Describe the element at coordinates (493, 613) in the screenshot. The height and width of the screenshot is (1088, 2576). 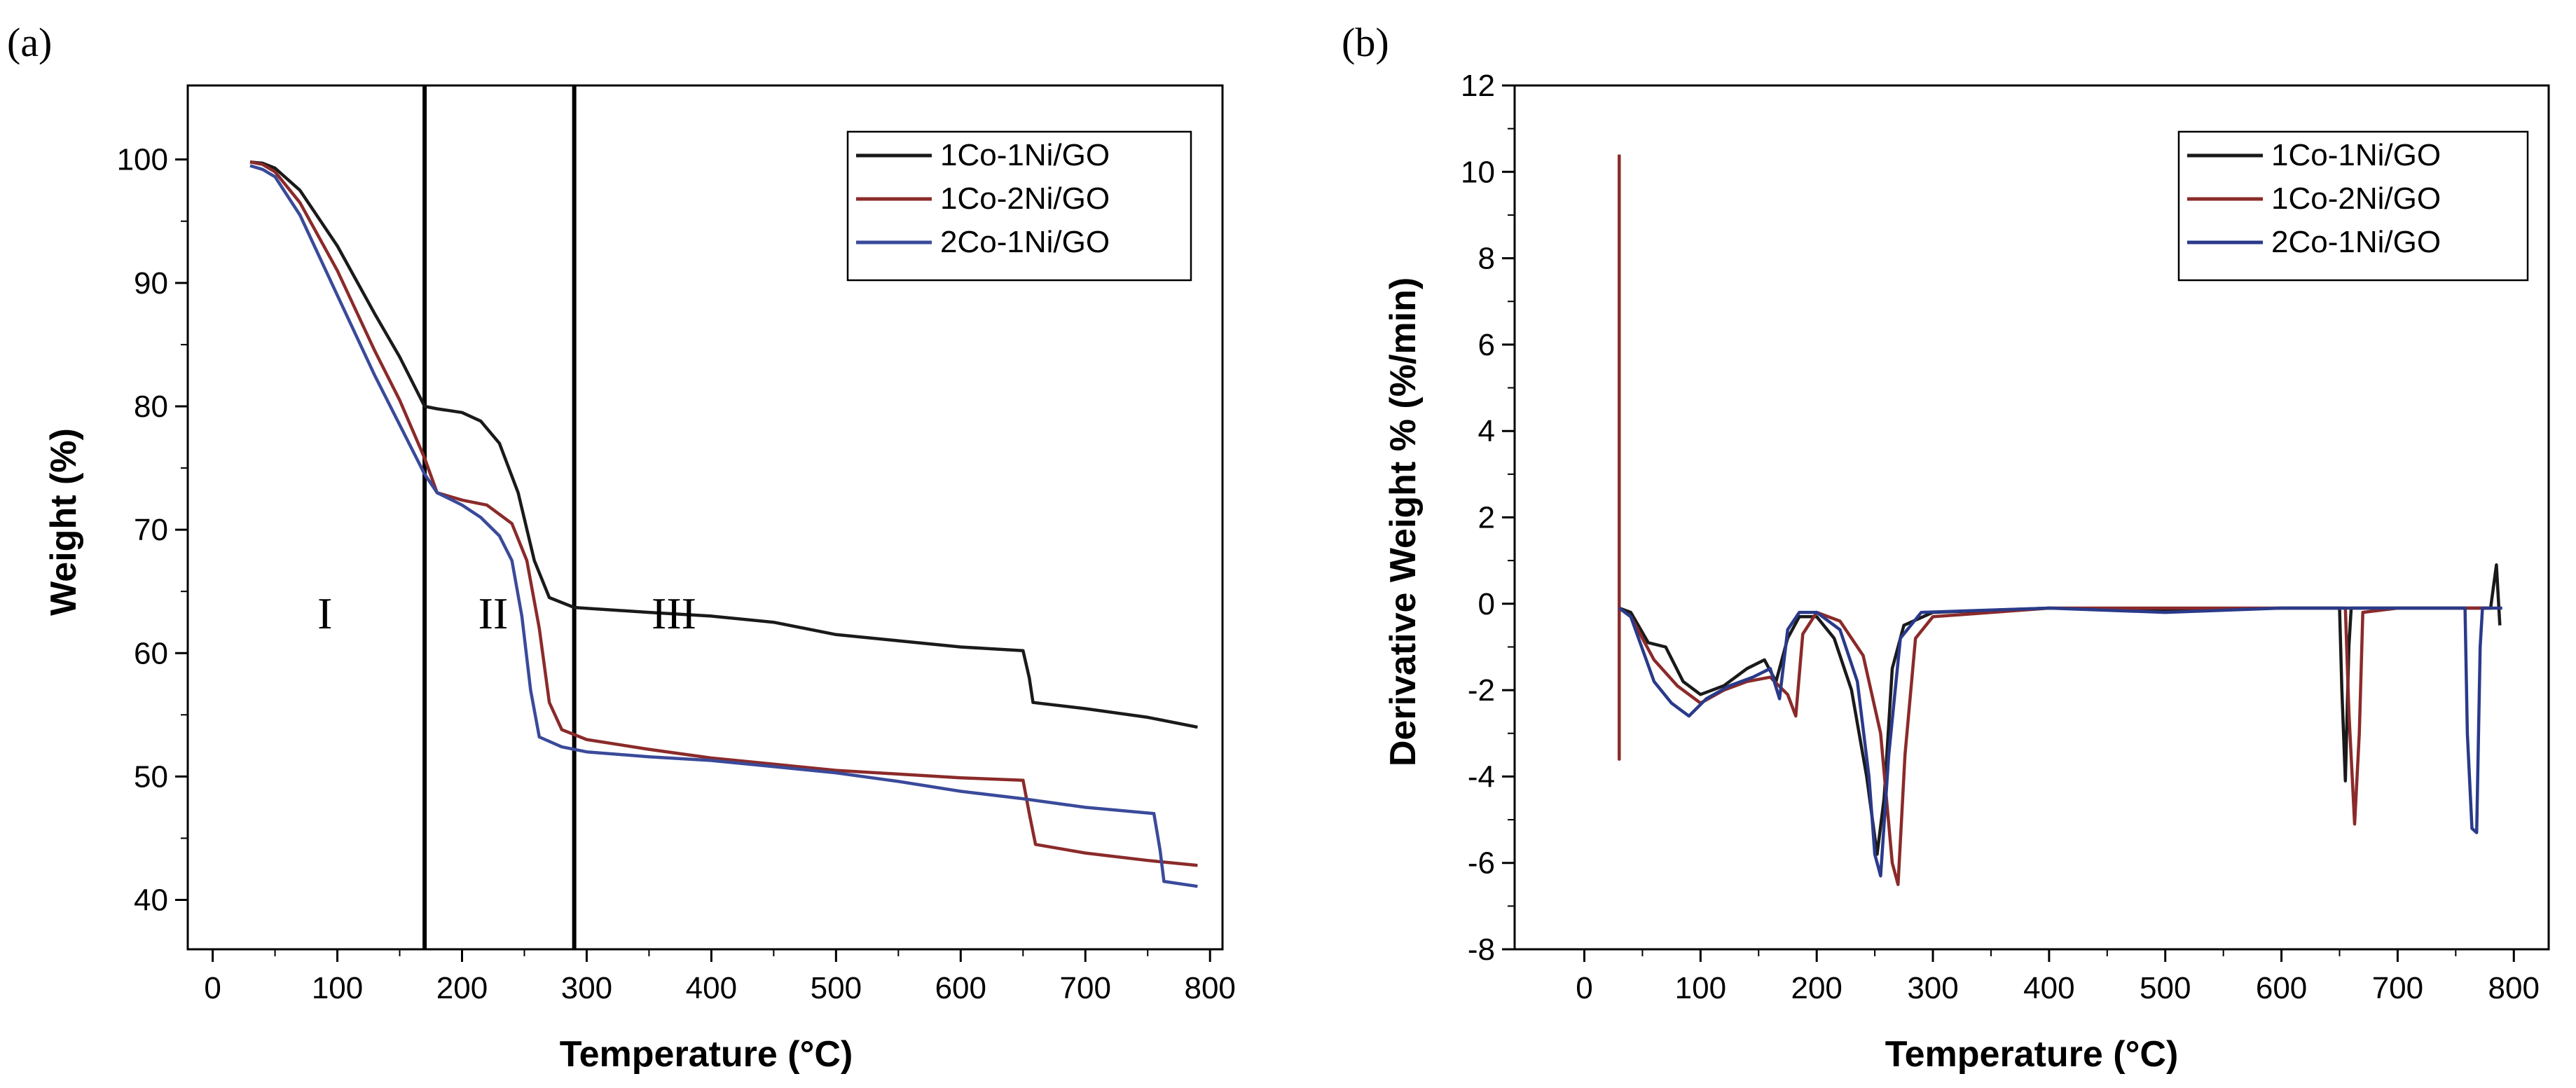
I see `a-region-label-2: II` at that location.